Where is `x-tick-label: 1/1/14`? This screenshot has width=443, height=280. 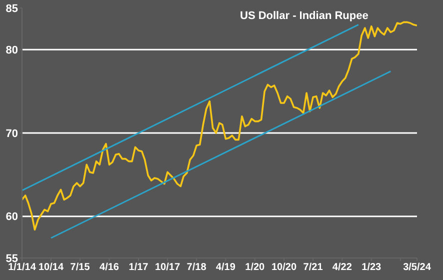 x-tick-label: 1/1/14 is located at coordinates (22, 268).